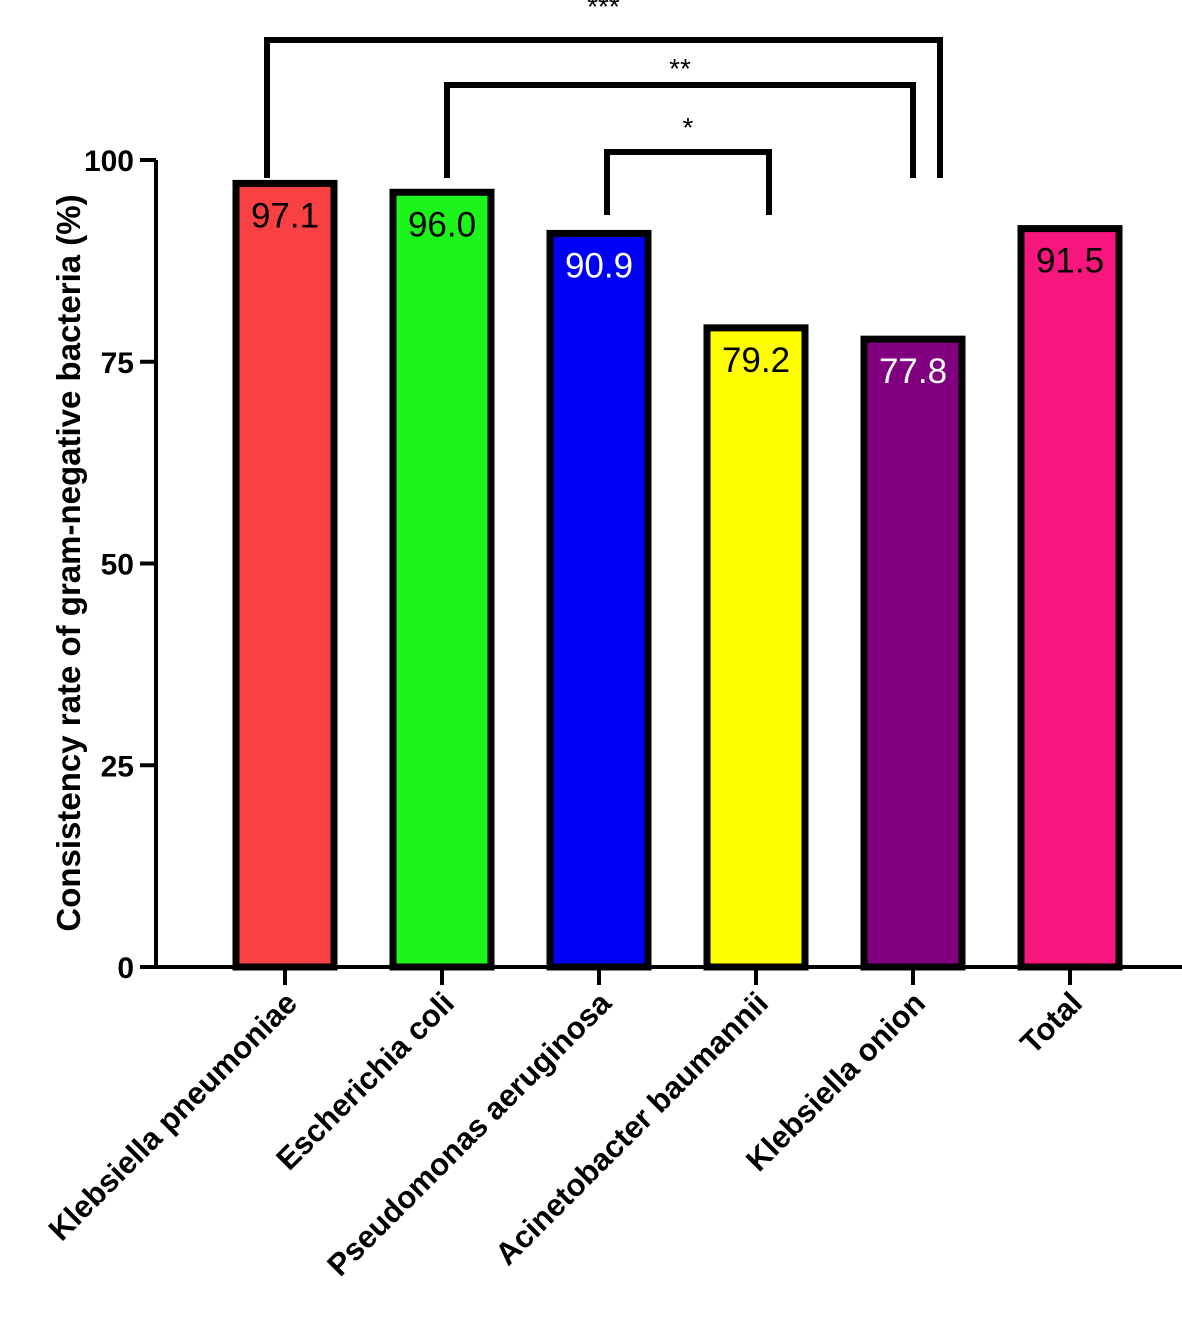  I want to click on significance-label: ***, so click(603, 11).